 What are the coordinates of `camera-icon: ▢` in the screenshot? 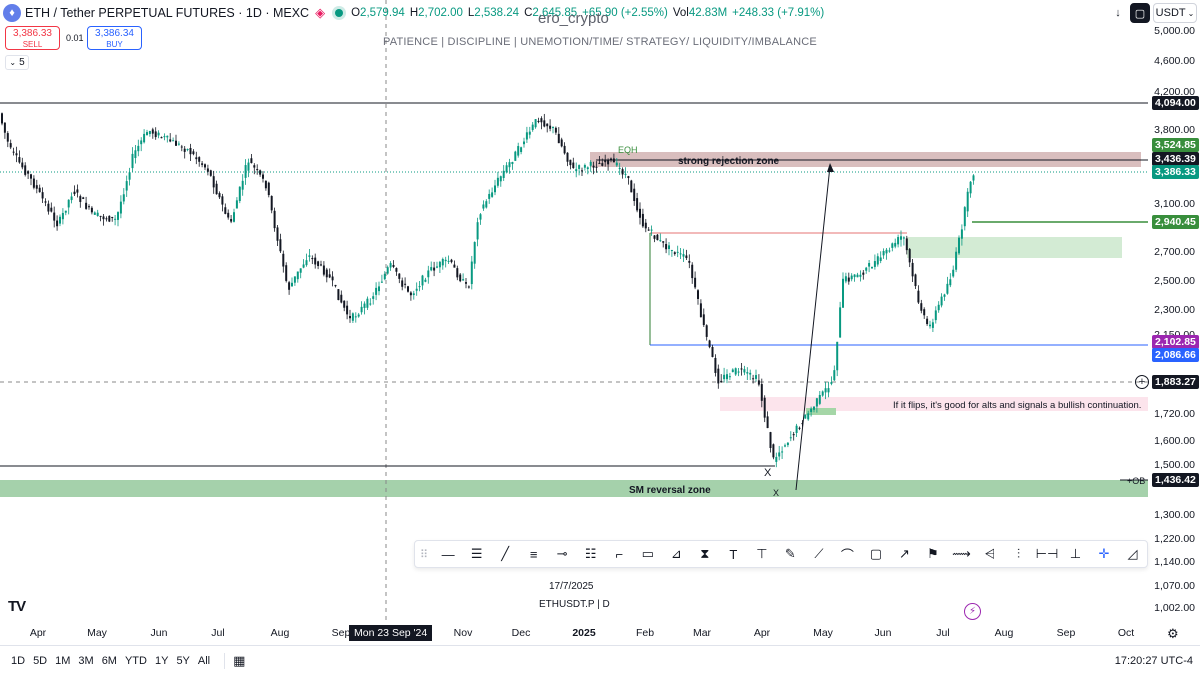 It's located at (1140, 13).